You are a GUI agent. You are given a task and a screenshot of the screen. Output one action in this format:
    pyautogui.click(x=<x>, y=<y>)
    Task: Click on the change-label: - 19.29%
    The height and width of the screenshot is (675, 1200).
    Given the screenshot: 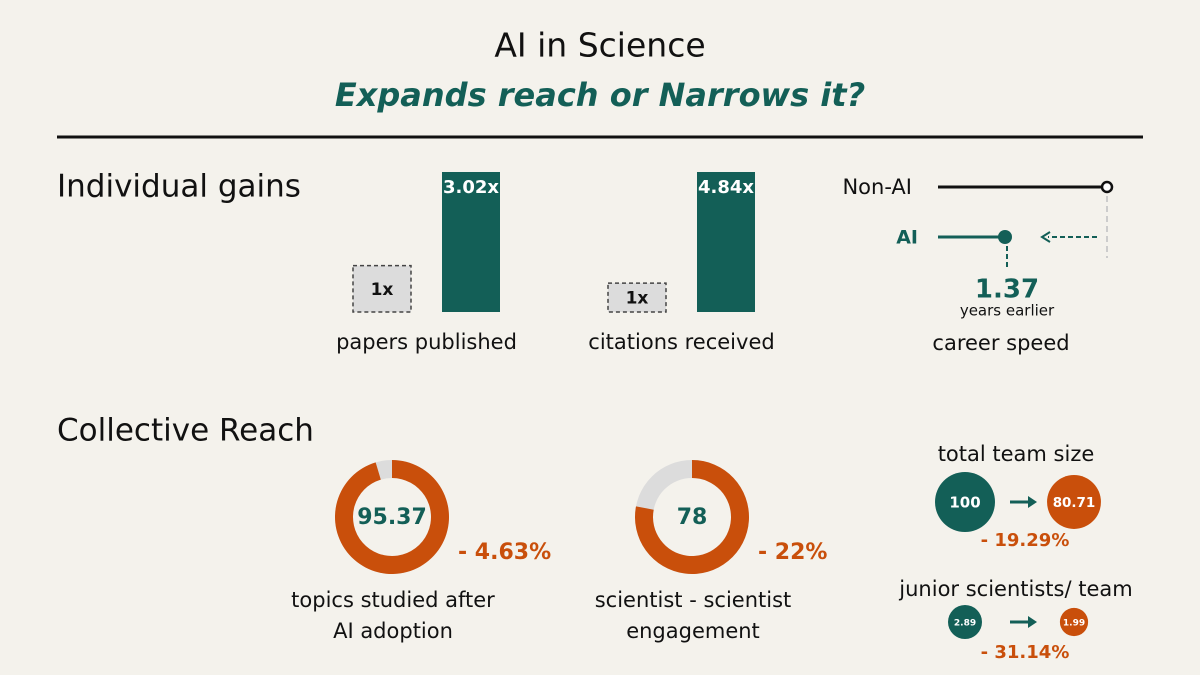 What is the action you would take?
    pyautogui.click(x=1025, y=540)
    